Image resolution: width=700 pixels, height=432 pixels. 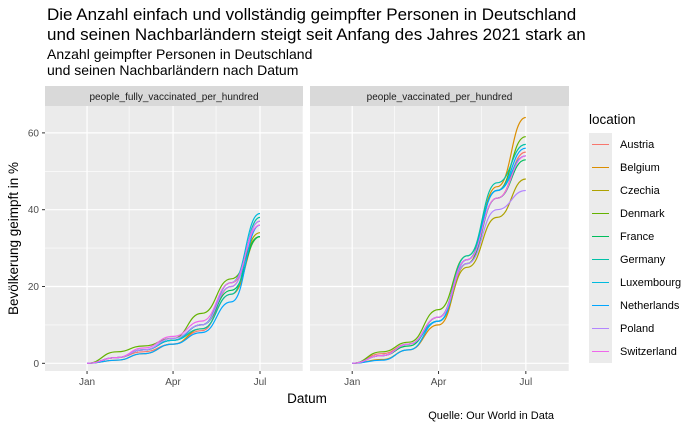 I want to click on legend-item-switzerland: Switzerland, so click(x=635, y=351).